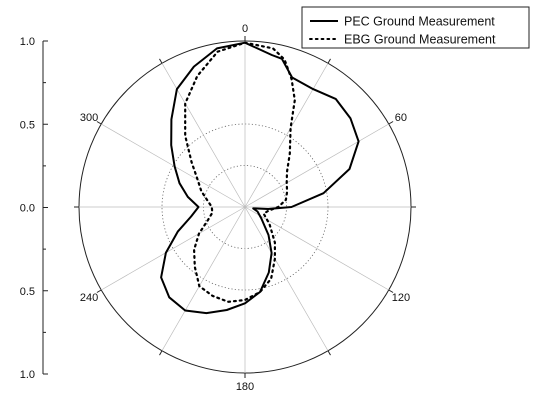  I want to click on legend-label: EBG Ground Measurement, so click(420, 40).